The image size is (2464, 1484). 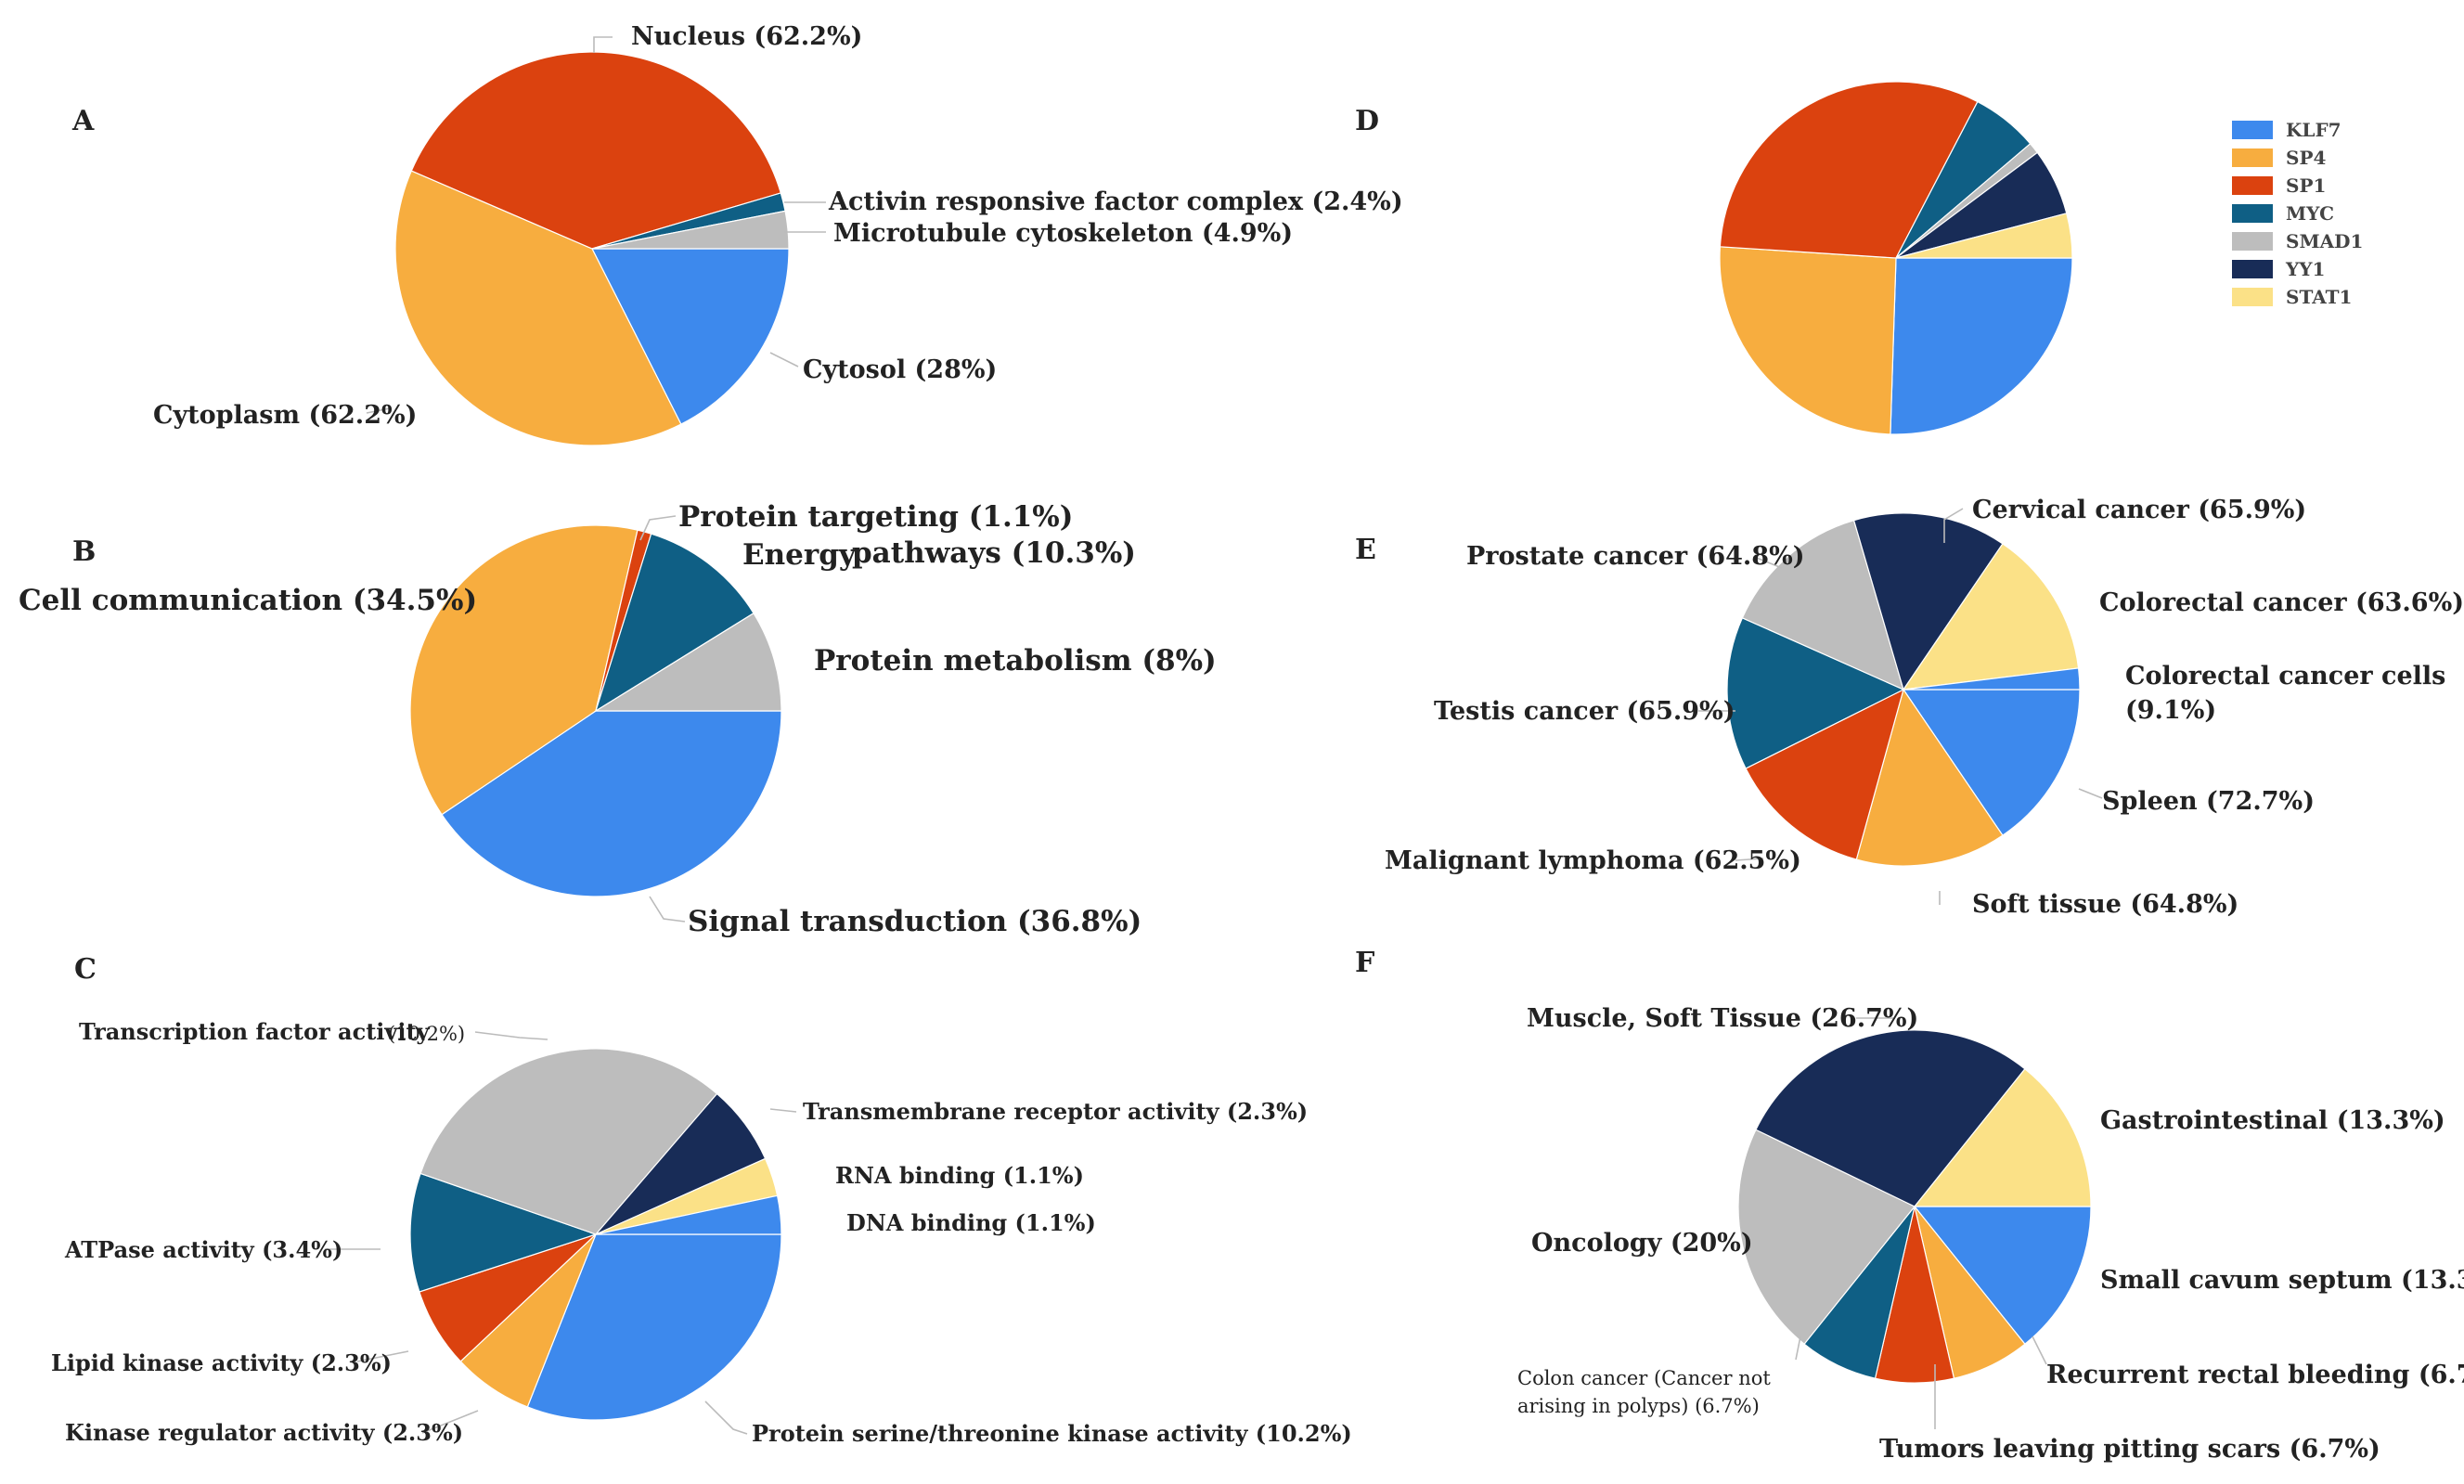 I want to click on label-lymphoma: Malignant lymphoma (62.5%), so click(x=1593, y=861).